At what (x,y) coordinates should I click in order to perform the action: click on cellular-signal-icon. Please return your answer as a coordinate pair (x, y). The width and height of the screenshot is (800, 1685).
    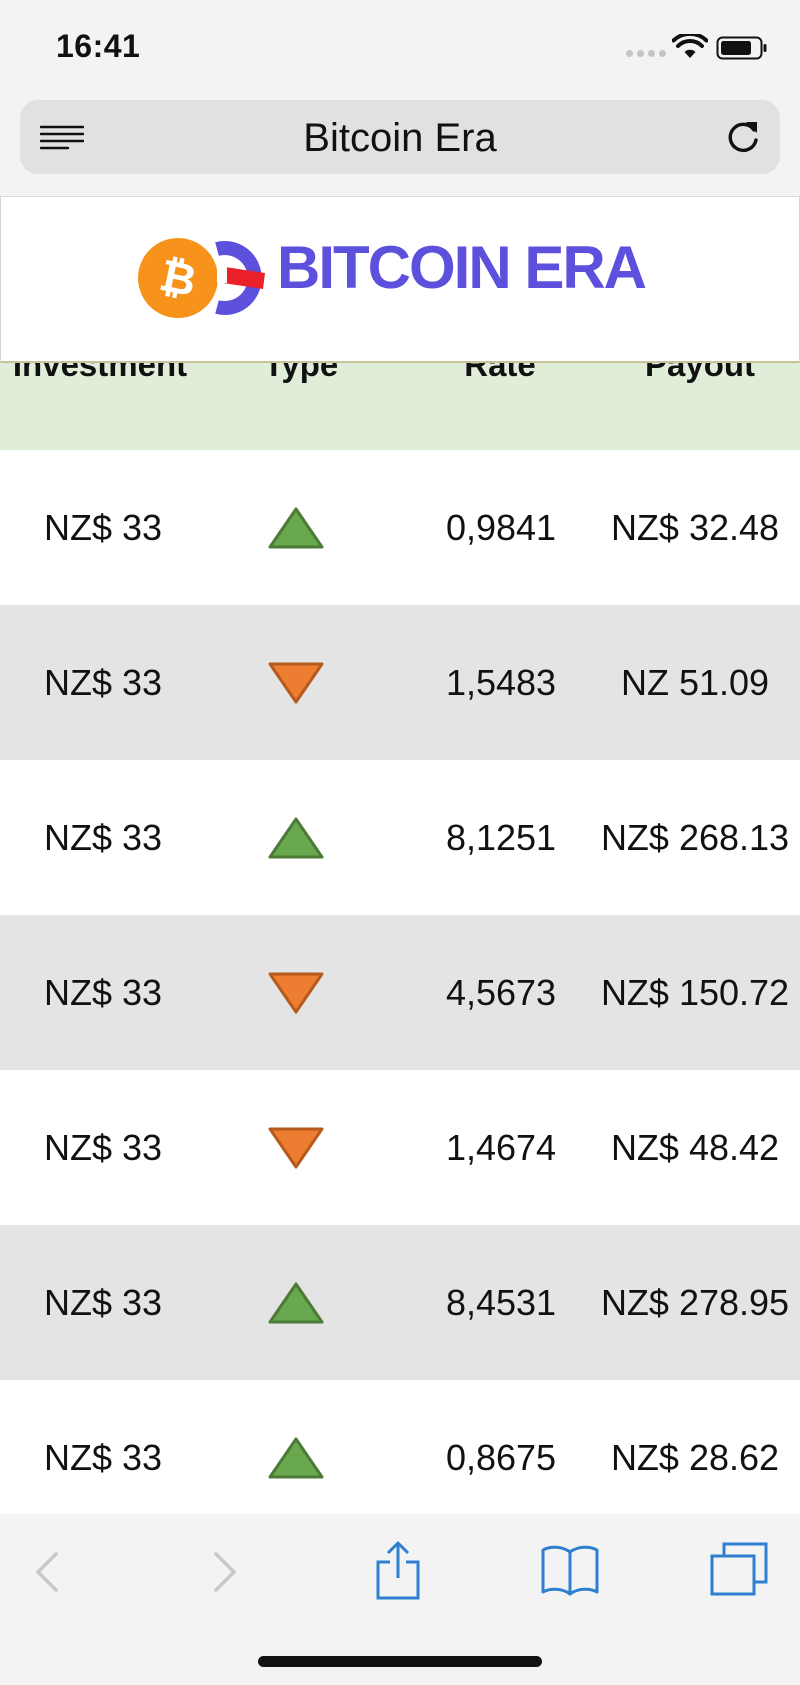
    Looking at the image, I should click on (646, 53).